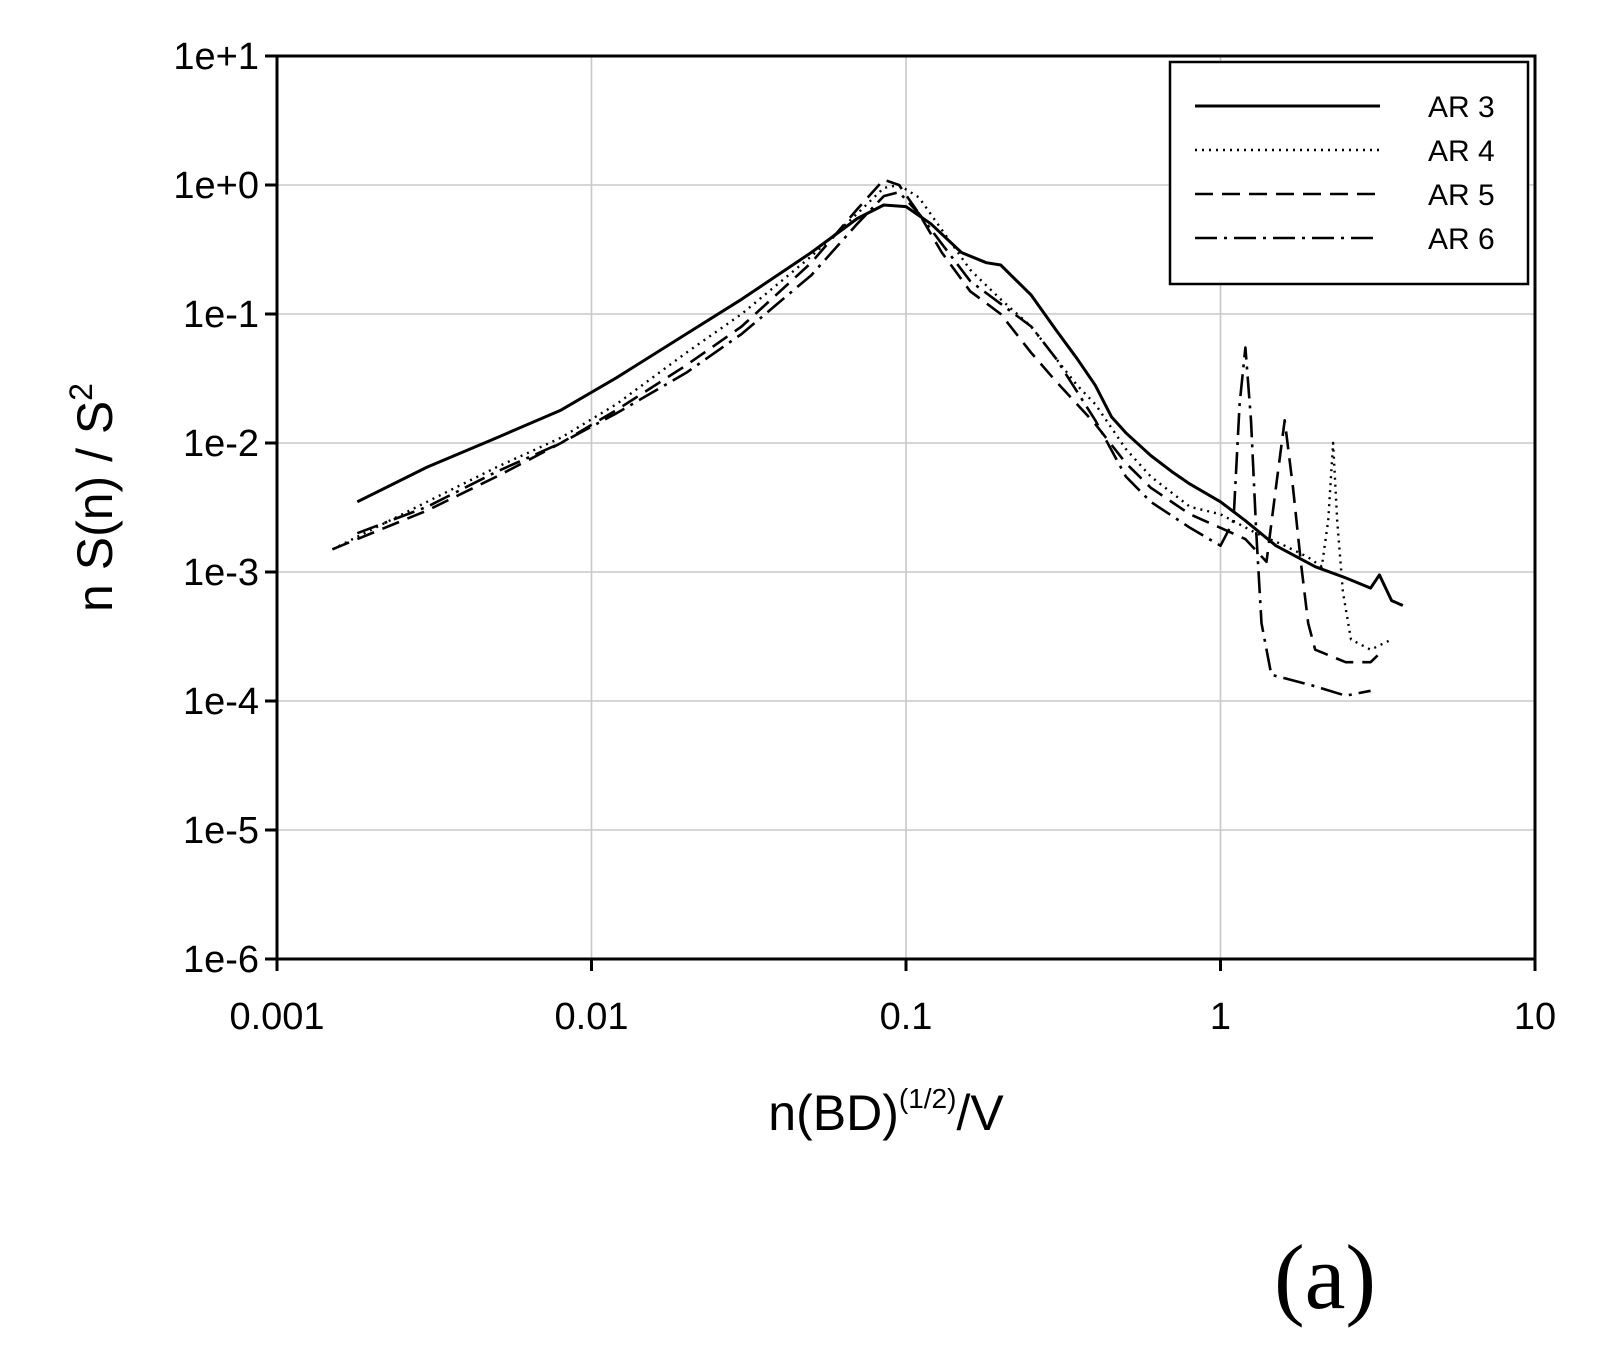 This screenshot has width=1597, height=1369. What do you see at coordinates (833, 1113) in the screenshot?
I see `x-axis-title-main: n(BD)` at bounding box center [833, 1113].